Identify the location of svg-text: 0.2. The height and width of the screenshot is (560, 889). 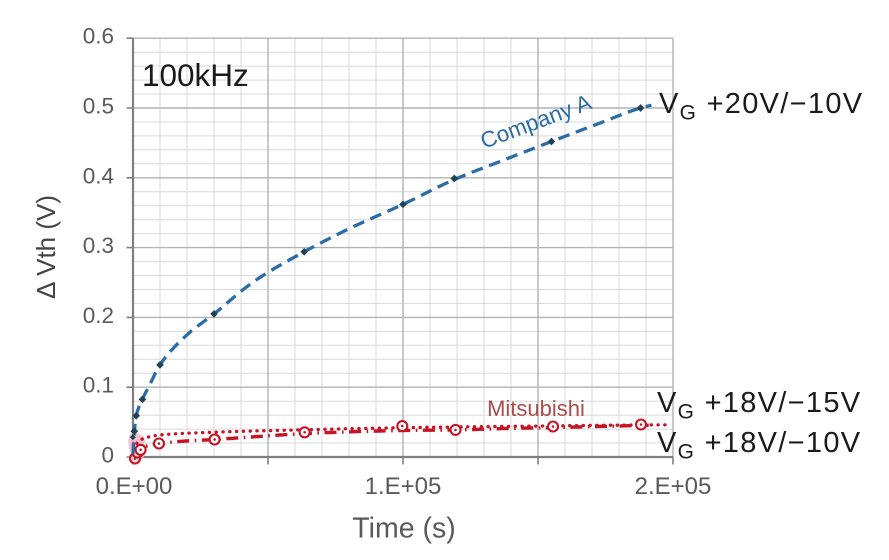
(98, 315).